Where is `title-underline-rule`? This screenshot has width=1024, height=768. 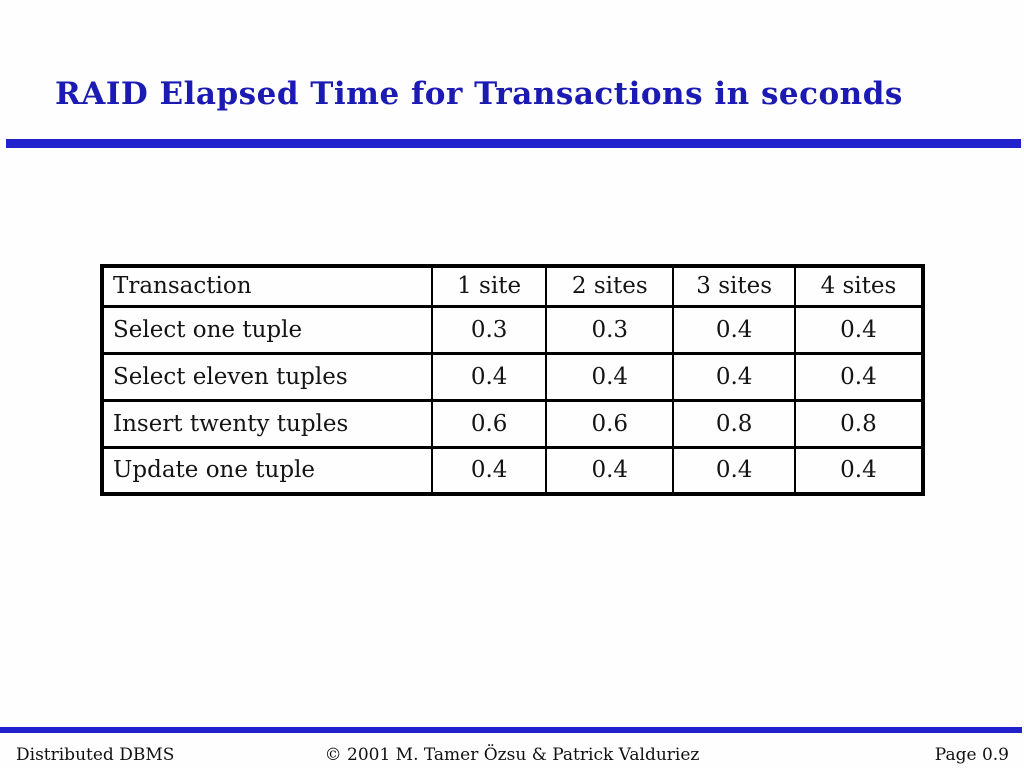 title-underline-rule is located at coordinates (513, 143).